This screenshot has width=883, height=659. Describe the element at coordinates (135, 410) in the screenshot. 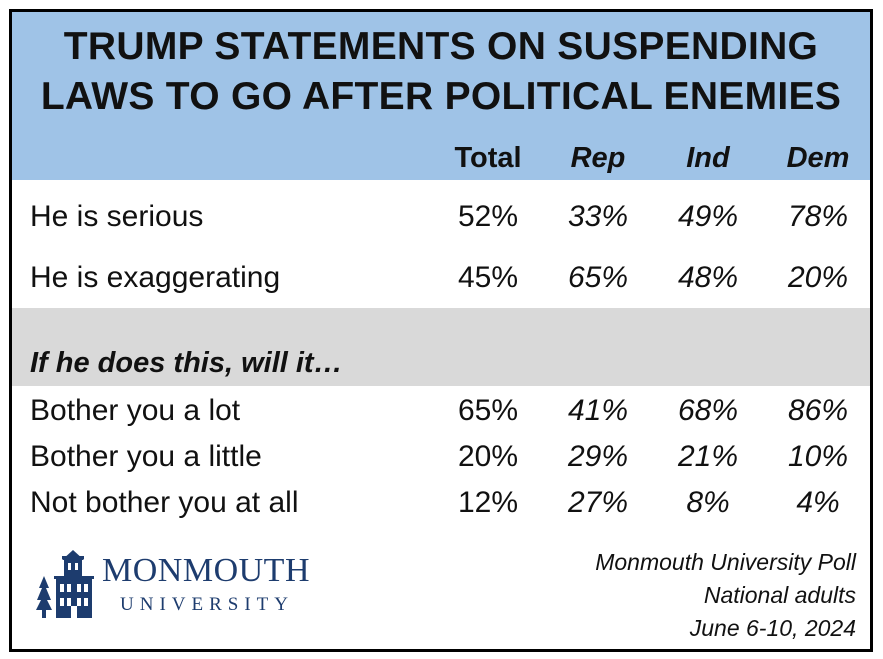

I see `row-label: Bother you a lot` at that location.